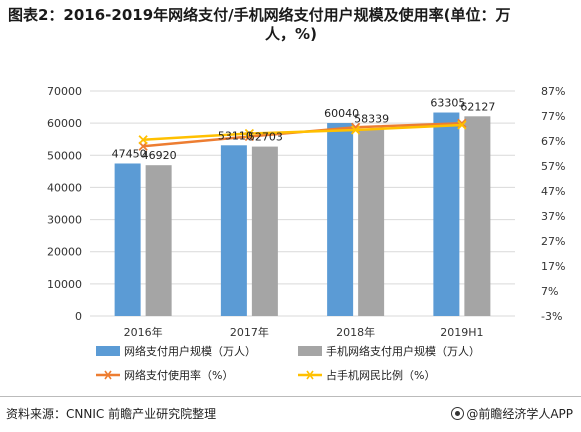  What do you see at coordinates (380, 375) in the screenshot?
I see `legend-label: 占手机网民比例（%）` at bounding box center [380, 375].